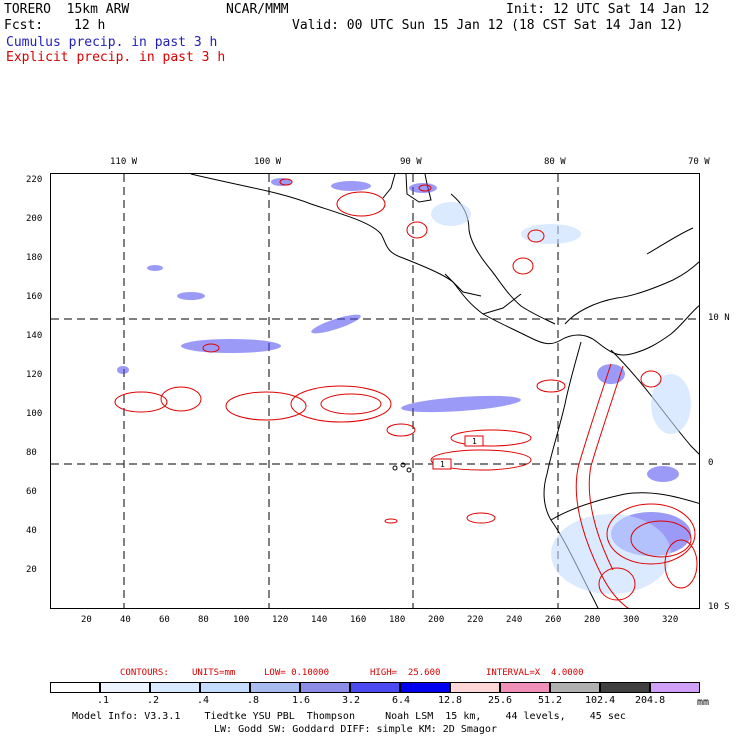 This screenshot has width=740, height=740. Describe the element at coordinates (514, 620) in the screenshot. I see `x-tick: 240` at that location.